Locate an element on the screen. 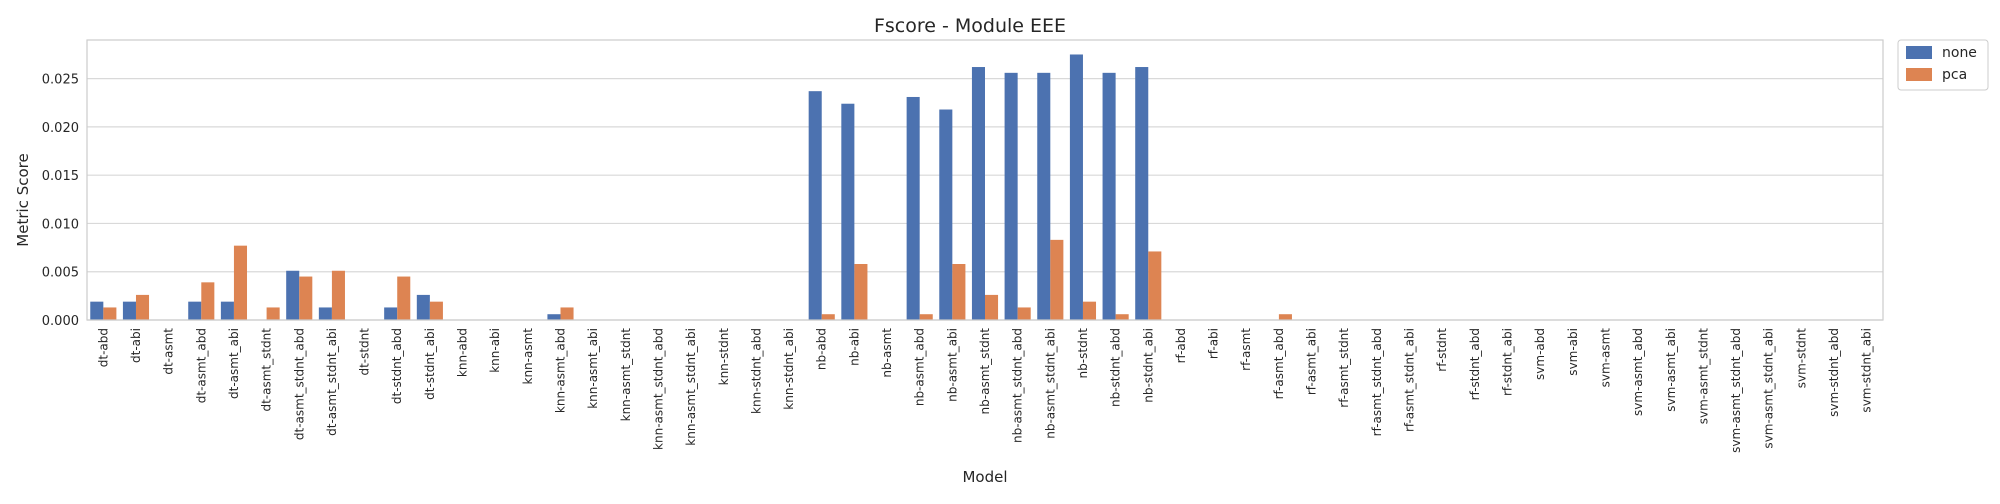 The width and height of the screenshot is (2000, 504). y-tick-label: 0.010 is located at coordinates (60, 224).